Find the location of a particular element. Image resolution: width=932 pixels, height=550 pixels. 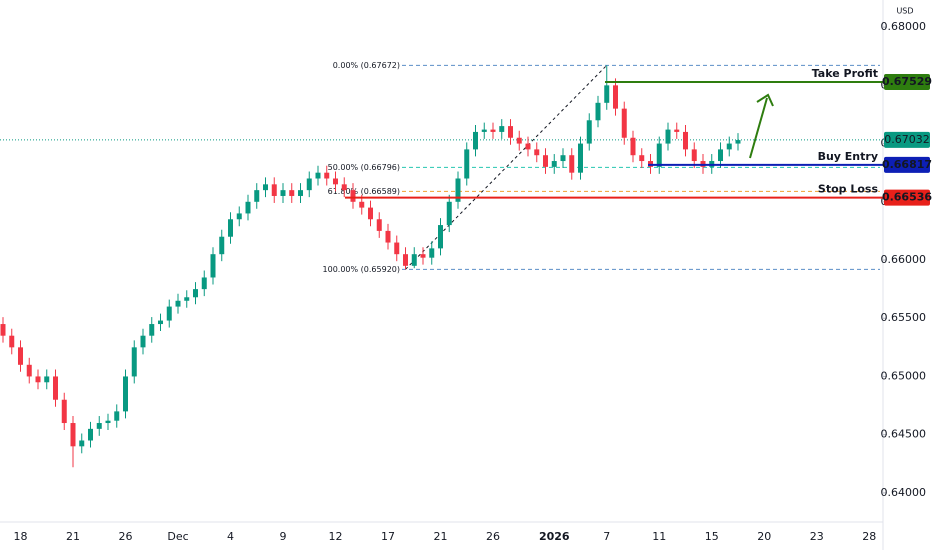

fib-label: 50.00% (0.66796) is located at coordinates (364, 167).